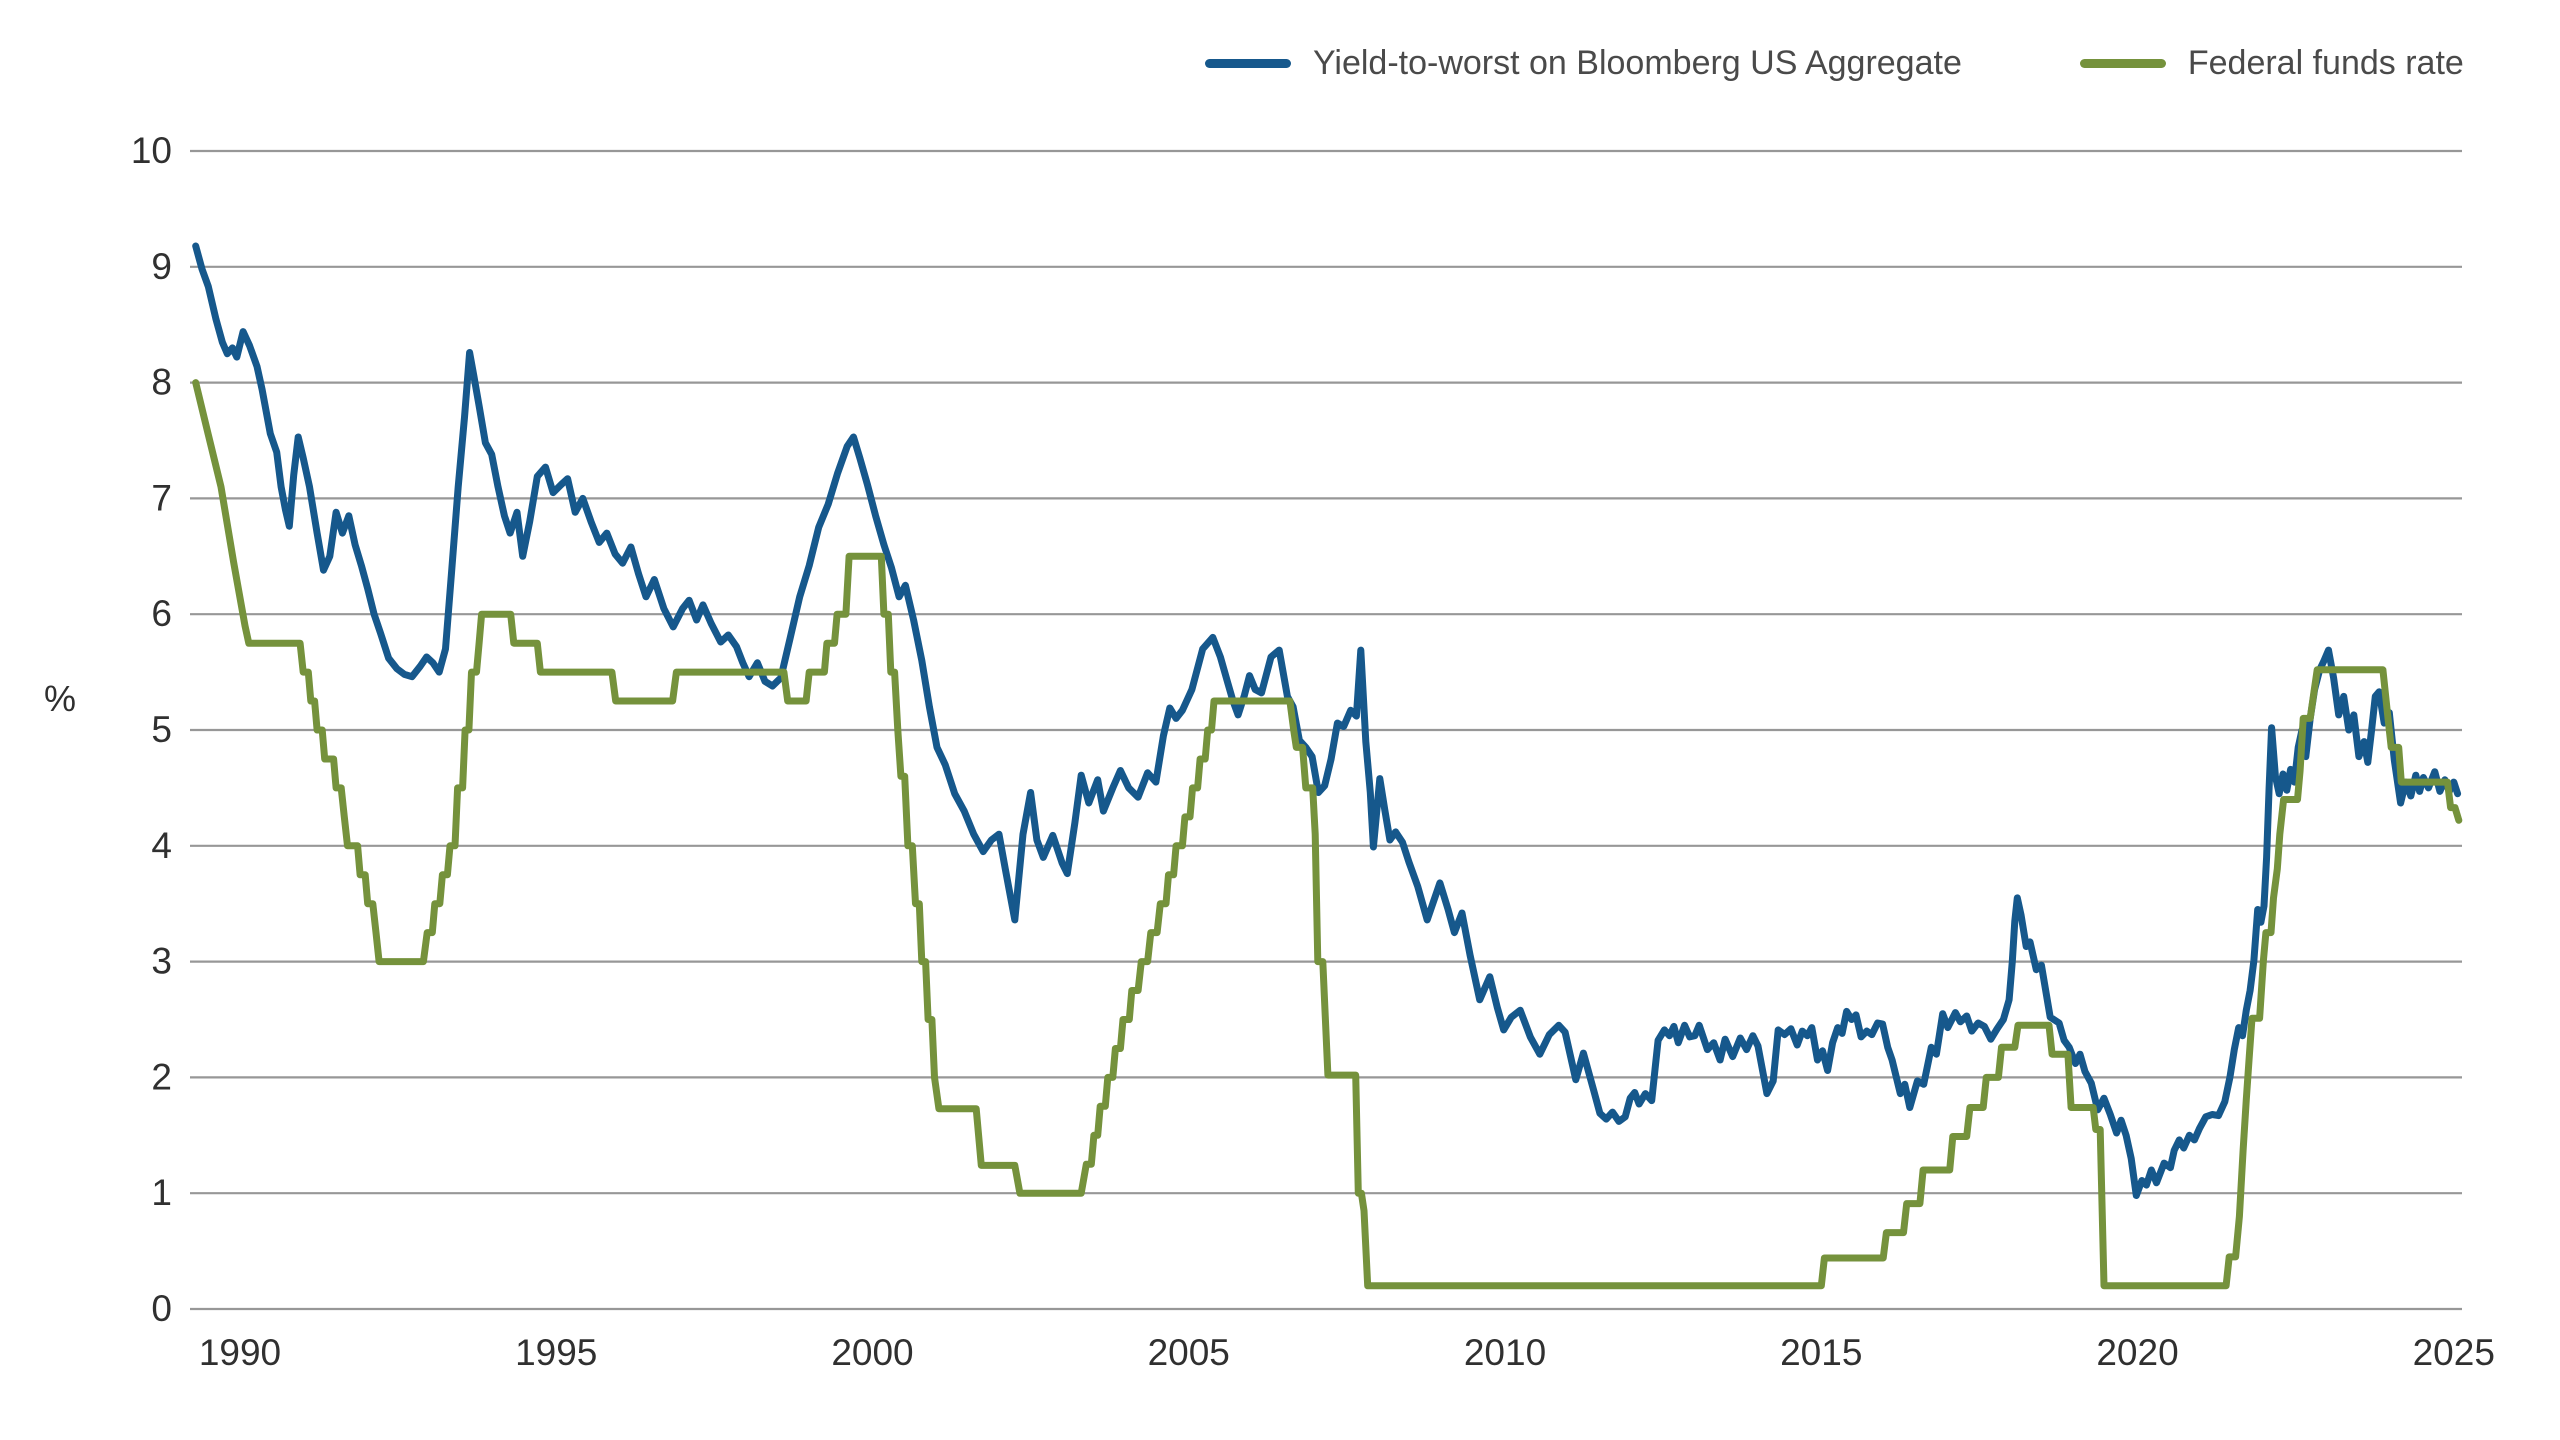 The image size is (2560, 1440). What do you see at coordinates (1505, 1352) in the screenshot?
I see `x-tick-2010: 2010` at bounding box center [1505, 1352].